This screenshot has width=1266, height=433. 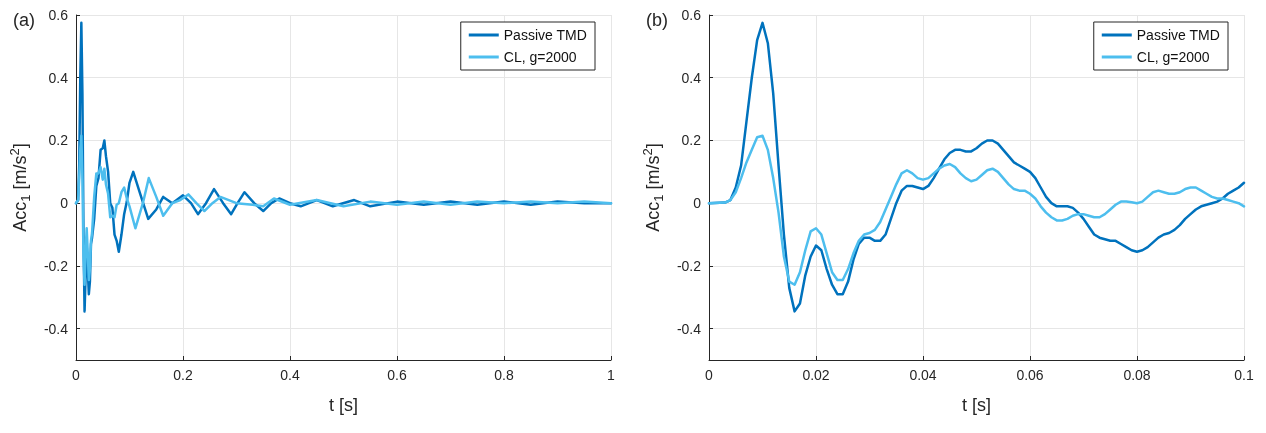 What do you see at coordinates (1137, 375) in the screenshot?
I see `x-tick-label: 0.08` at bounding box center [1137, 375].